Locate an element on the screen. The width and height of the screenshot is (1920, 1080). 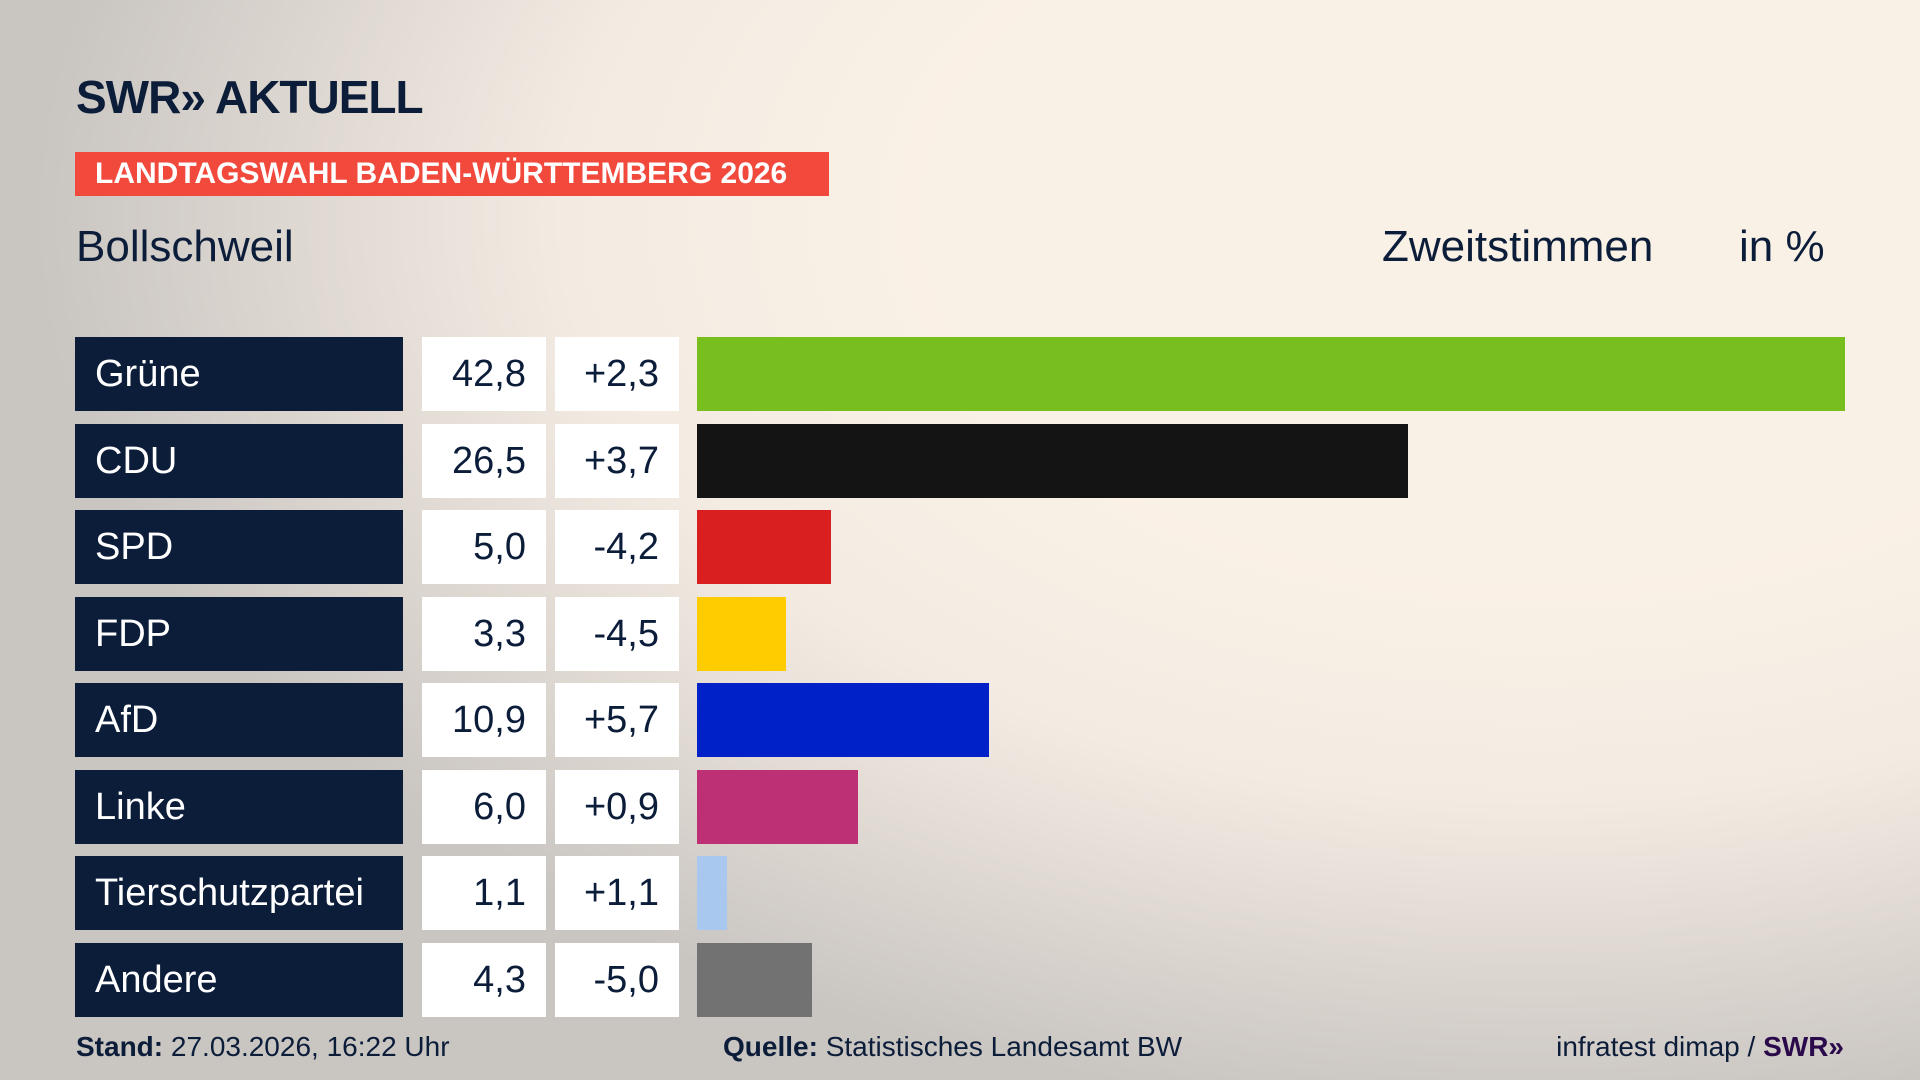
credit: infratest dimap / SWR» is located at coordinates (1700, 1047).